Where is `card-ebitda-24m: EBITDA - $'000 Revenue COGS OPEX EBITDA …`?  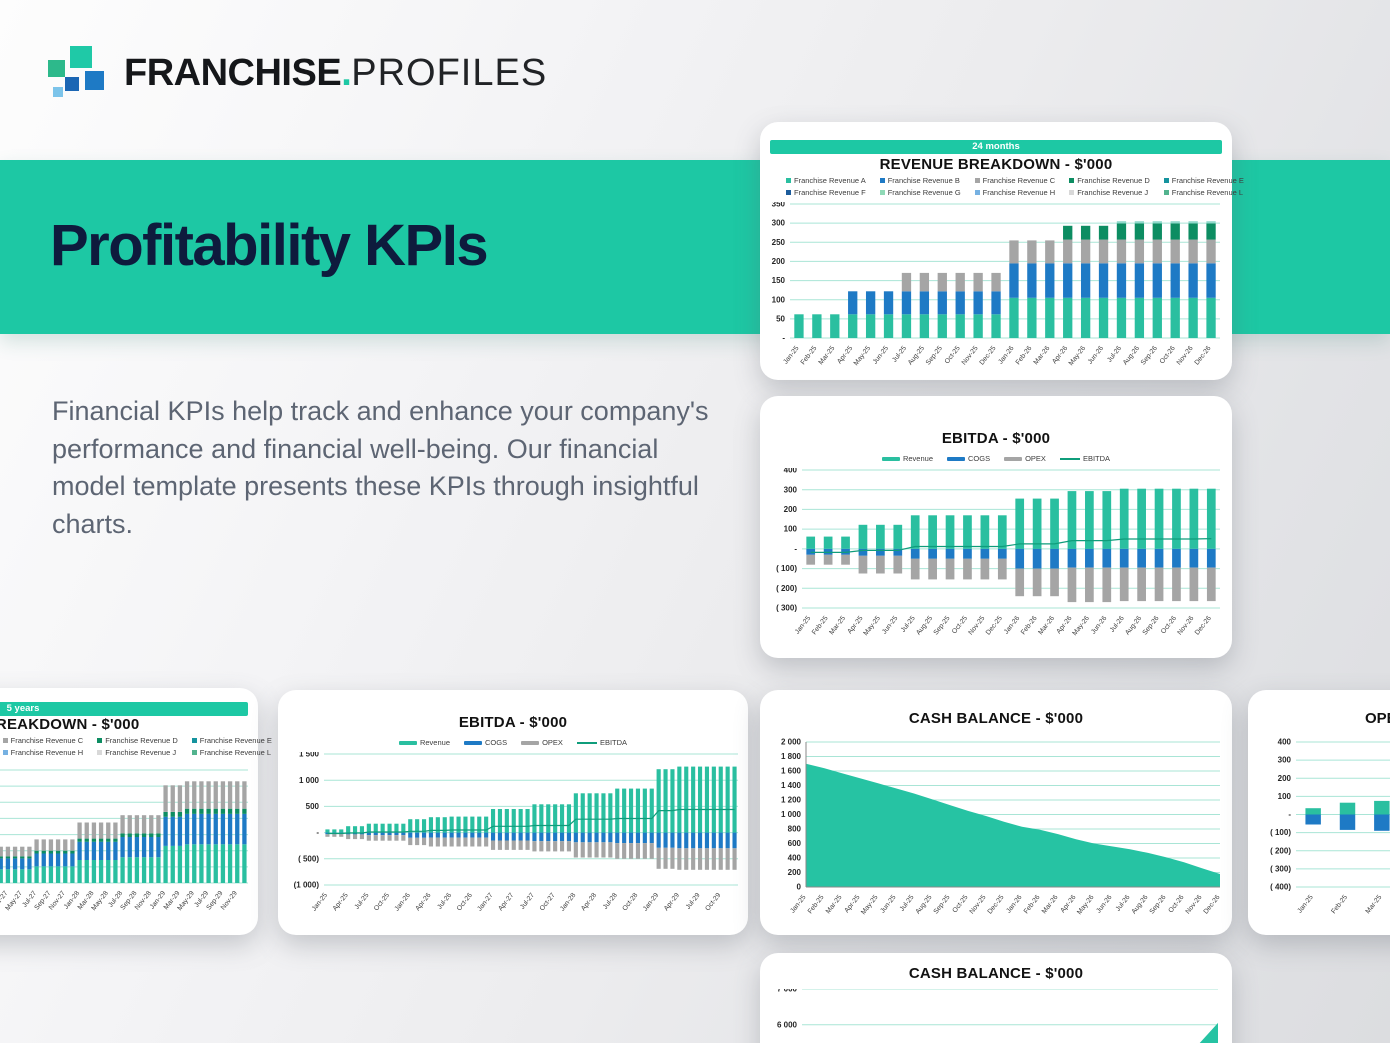
card-ebitda-24m: EBITDA - $'000 Revenue COGS OPEX EBITDA … is located at coordinates (996, 527).